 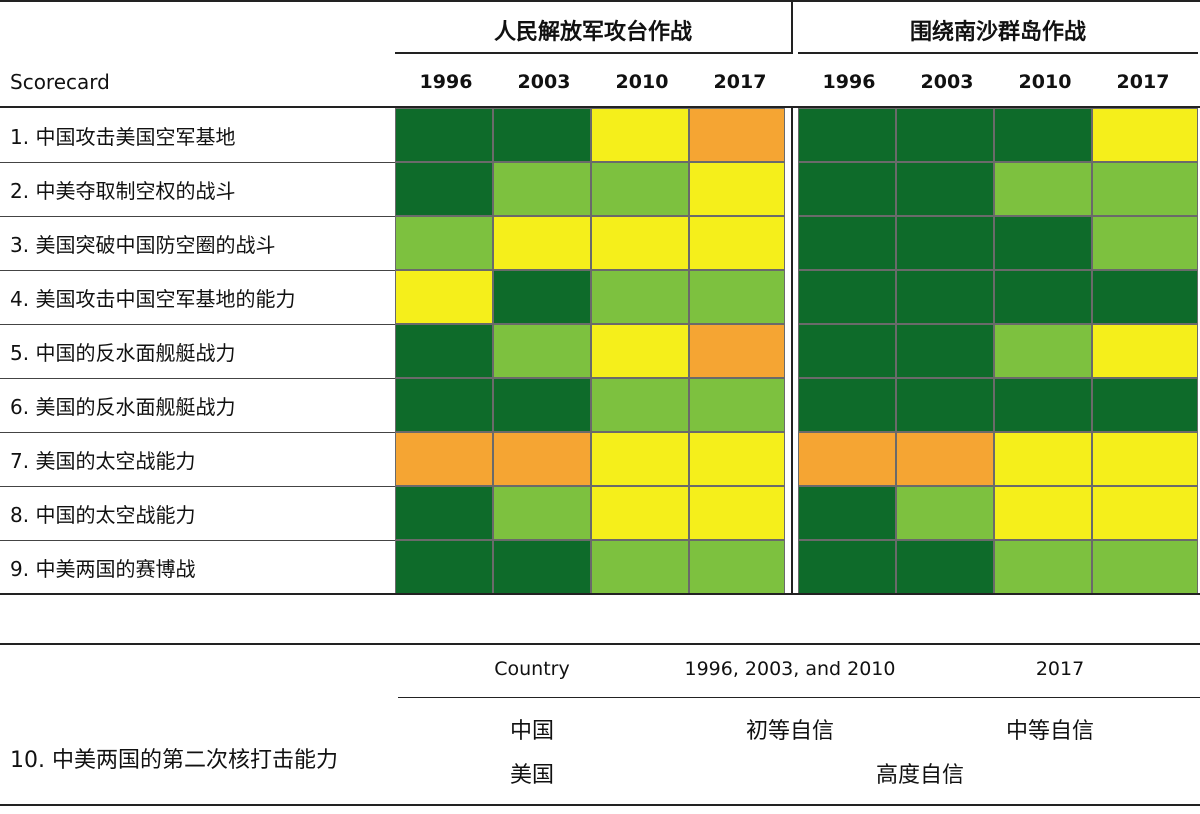 I want to click on row-label: 7. 美国的太空战能力, so click(x=103, y=461).